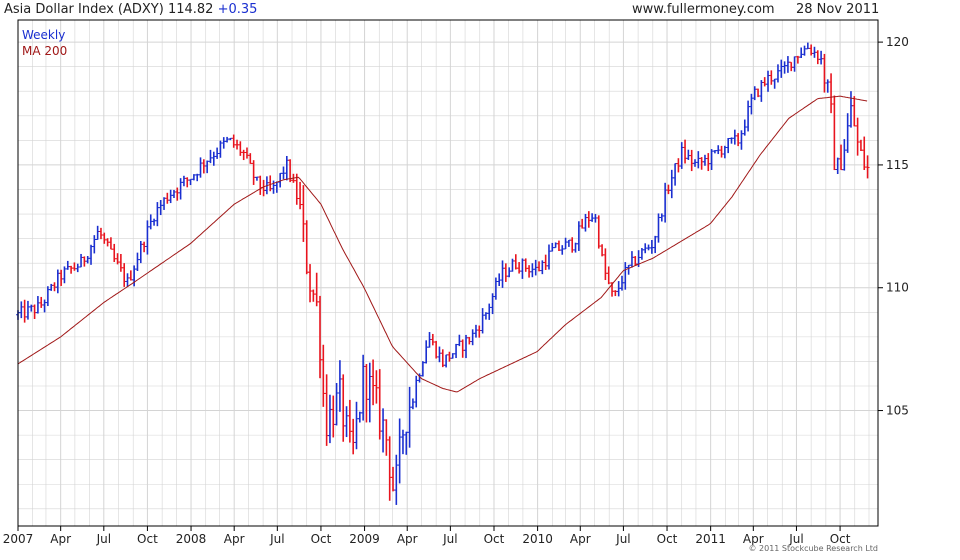 Image resolution: width=960 pixels, height=560 pixels. What do you see at coordinates (537, 539) in the screenshot?
I see `x-tick-label: 2010` at bounding box center [537, 539].